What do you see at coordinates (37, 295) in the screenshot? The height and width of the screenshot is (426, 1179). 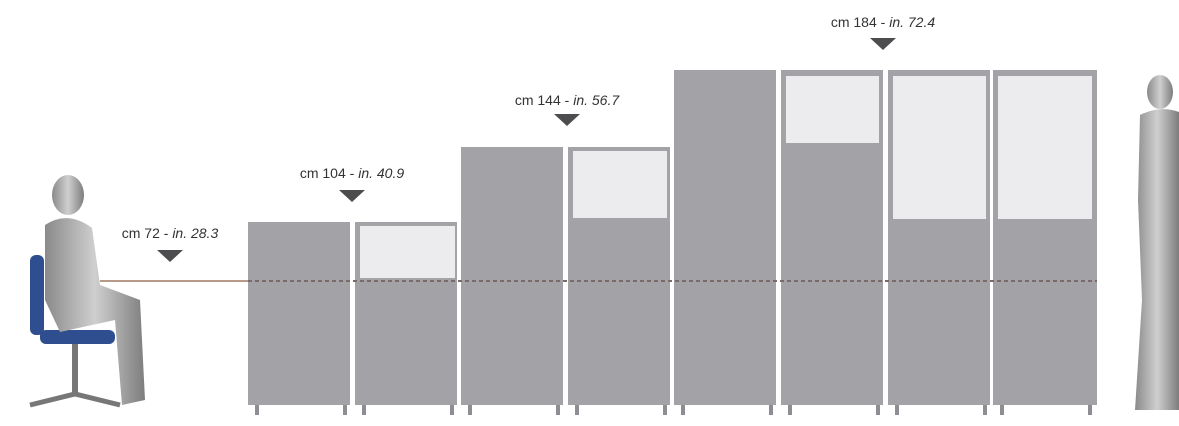 I see `chair-back` at bounding box center [37, 295].